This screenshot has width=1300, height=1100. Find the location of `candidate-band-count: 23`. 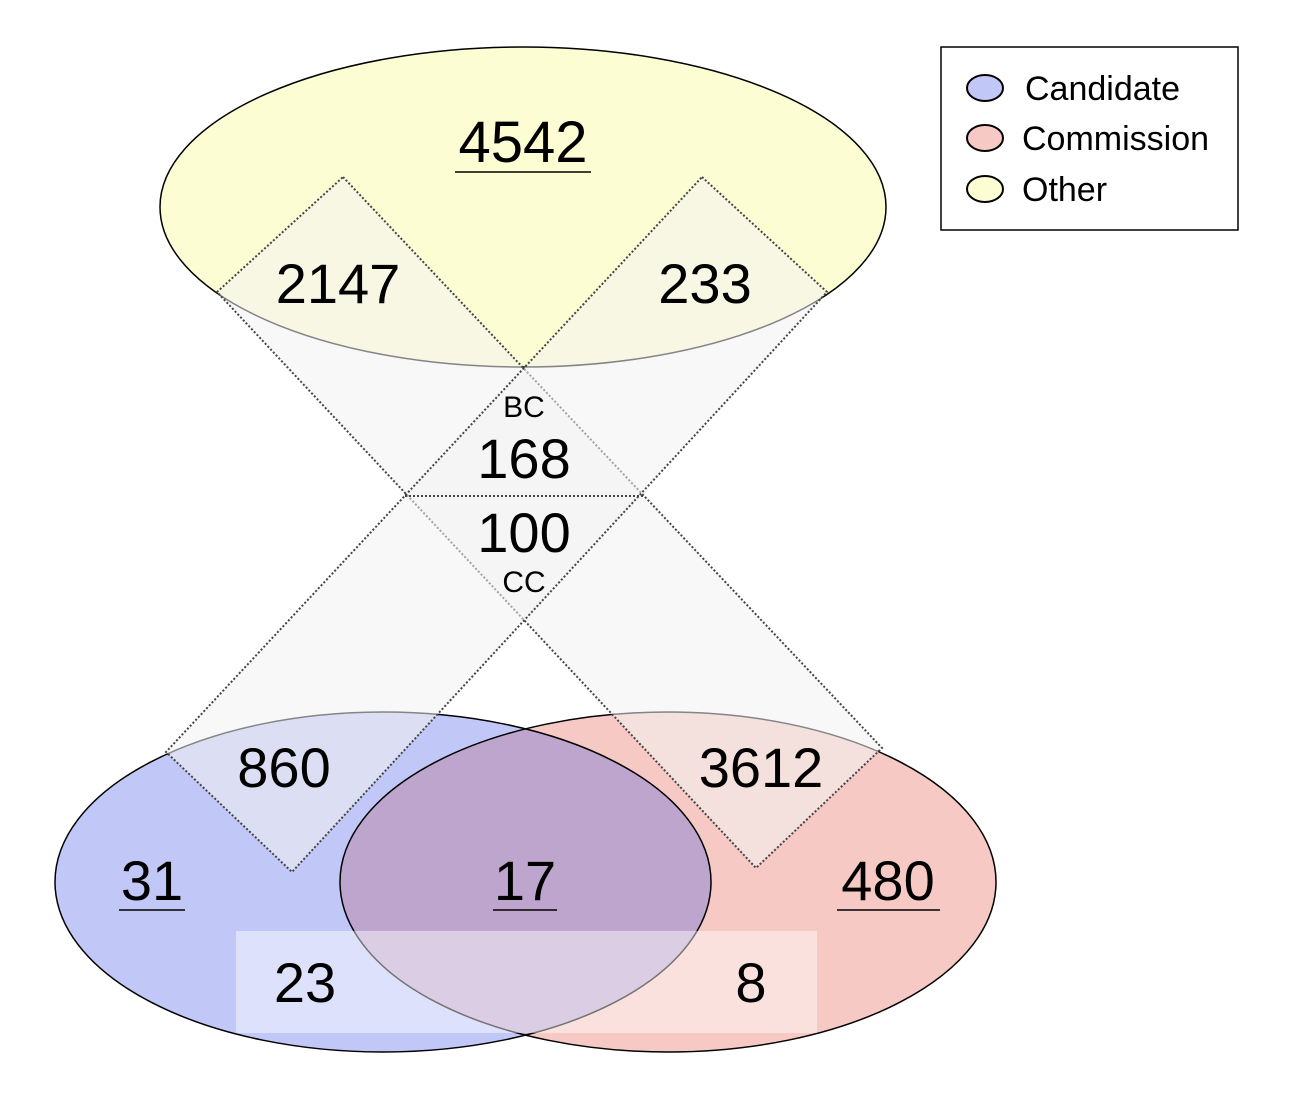

candidate-band-count: 23 is located at coordinates (305, 982).